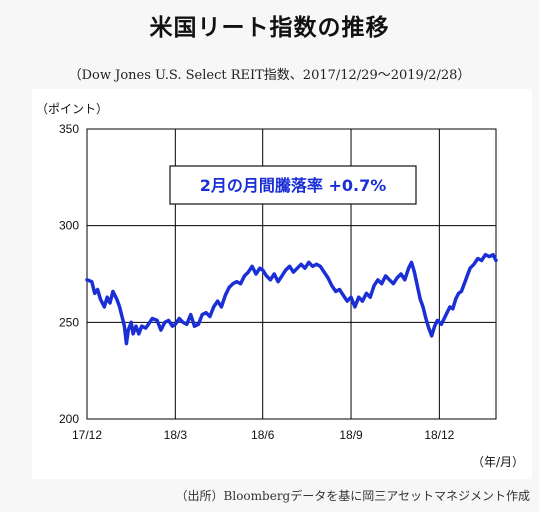  Describe the element at coordinates (352, 496) in the screenshot. I see `source-note: （出所）Bloombergデータを基に岡三アセットマネジメント作成` at that location.